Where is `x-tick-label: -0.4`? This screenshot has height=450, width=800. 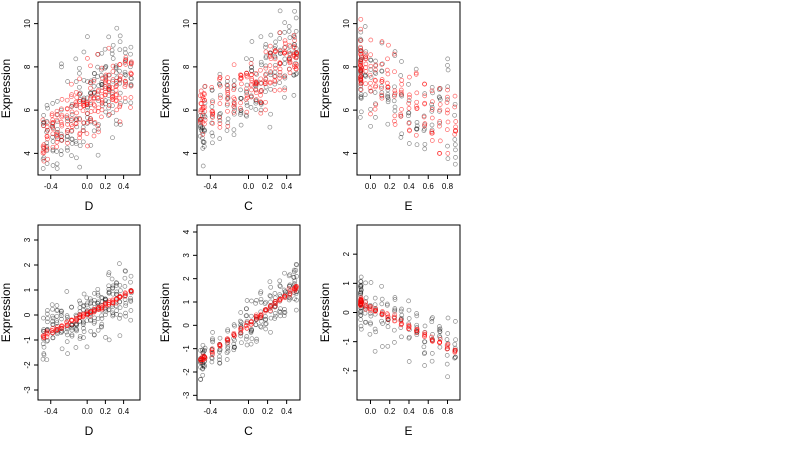 x-tick-label: -0.4 is located at coordinates (51, 186).